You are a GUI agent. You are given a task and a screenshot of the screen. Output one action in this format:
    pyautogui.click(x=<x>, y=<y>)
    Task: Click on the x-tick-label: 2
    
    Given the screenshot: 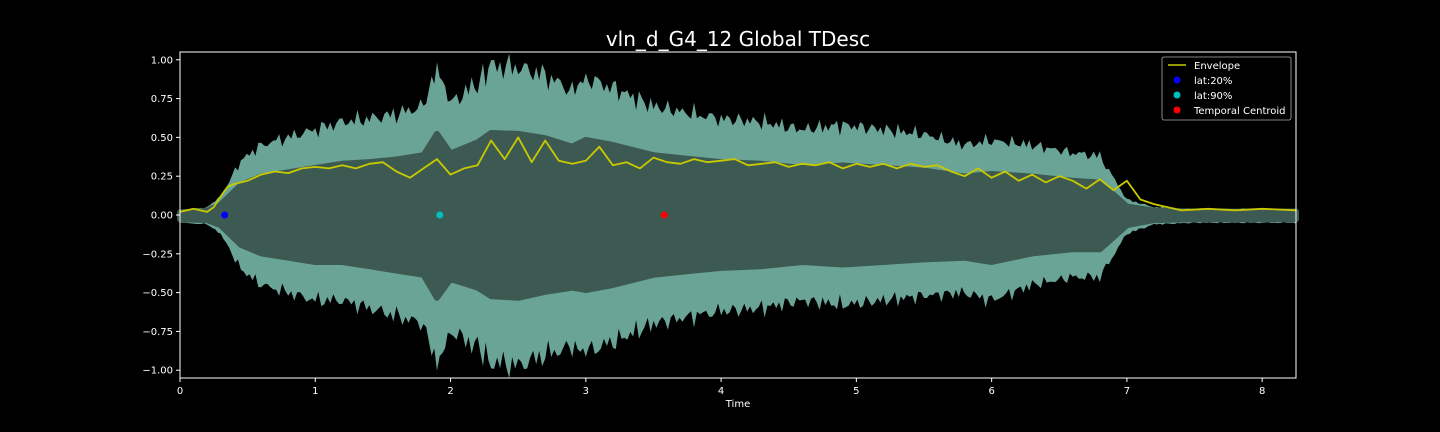 What is the action you would take?
    pyautogui.click(x=450, y=391)
    